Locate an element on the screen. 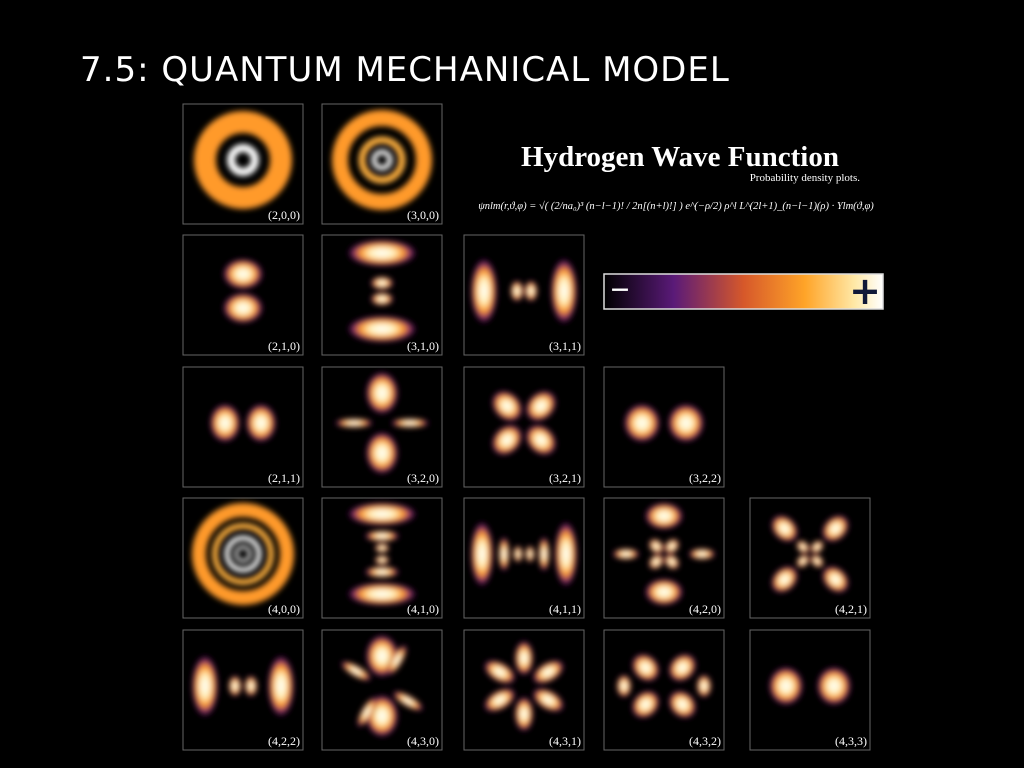 The width and height of the screenshot is (1024, 768). color-bar is located at coordinates (743, 291).